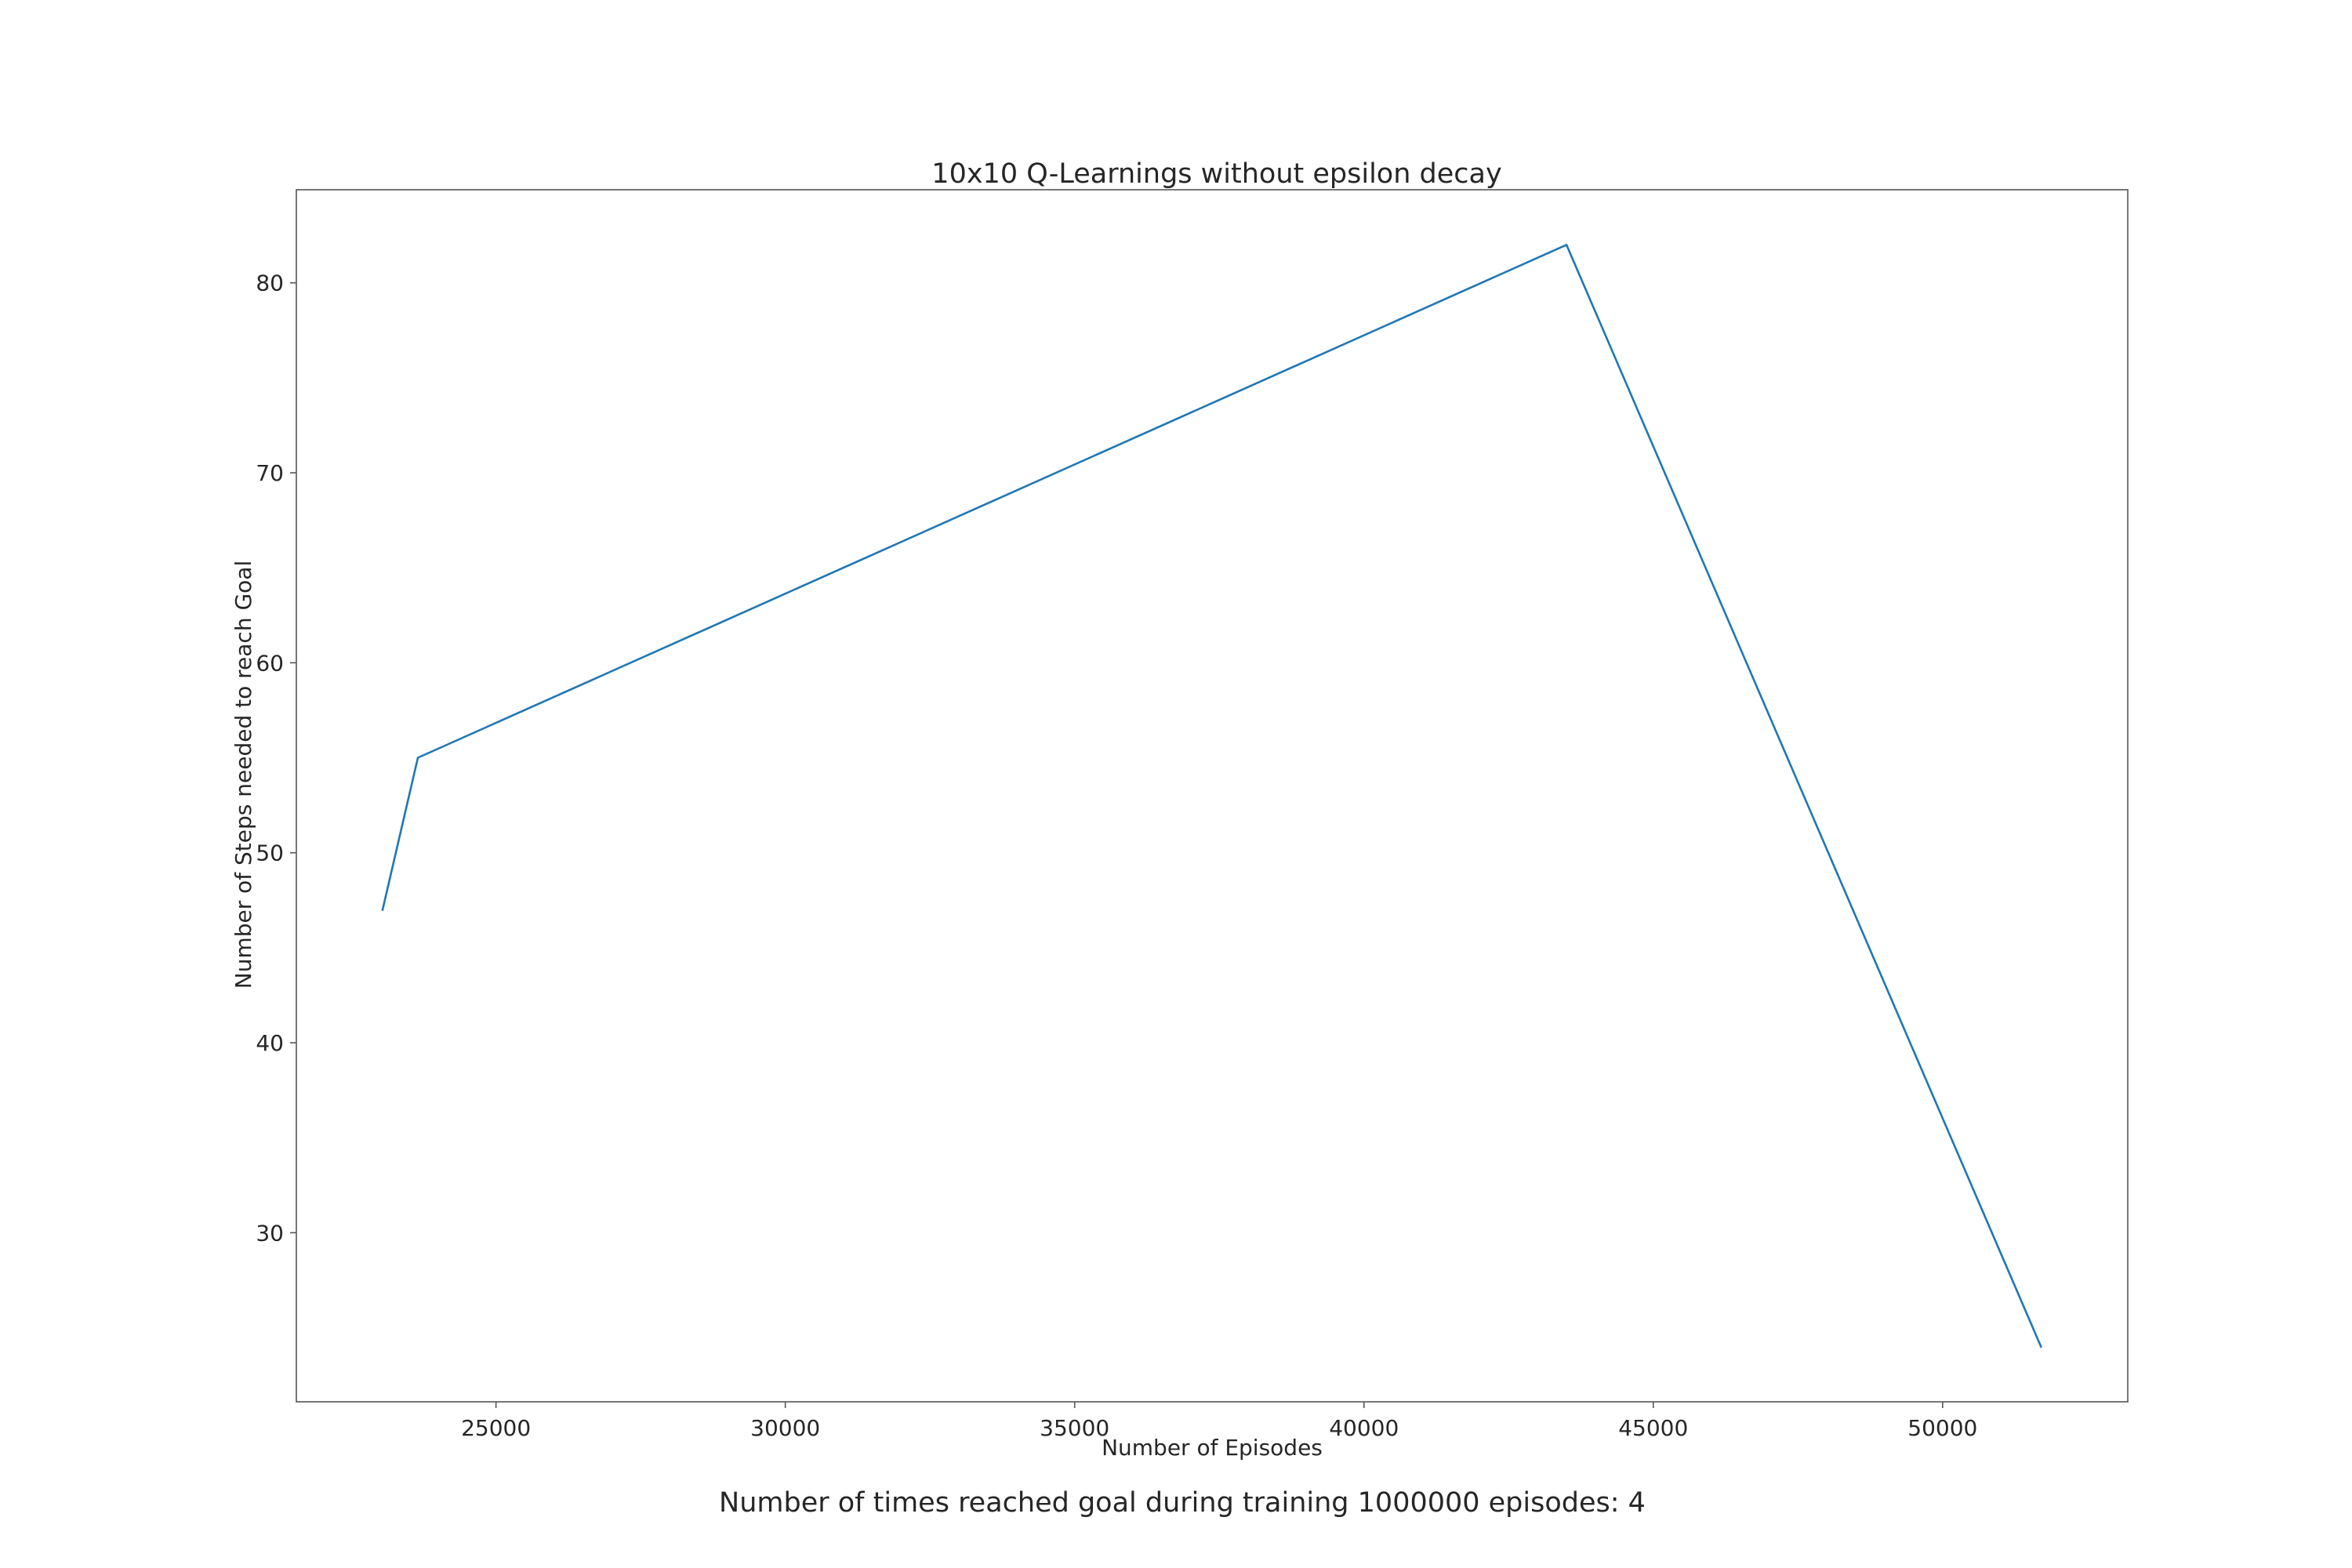 The height and width of the screenshot is (1568, 2352). What do you see at coordinates (270, 1043) in the screenshot?
I see `y-tick-label: 40` at bounding box center [270, 1043].